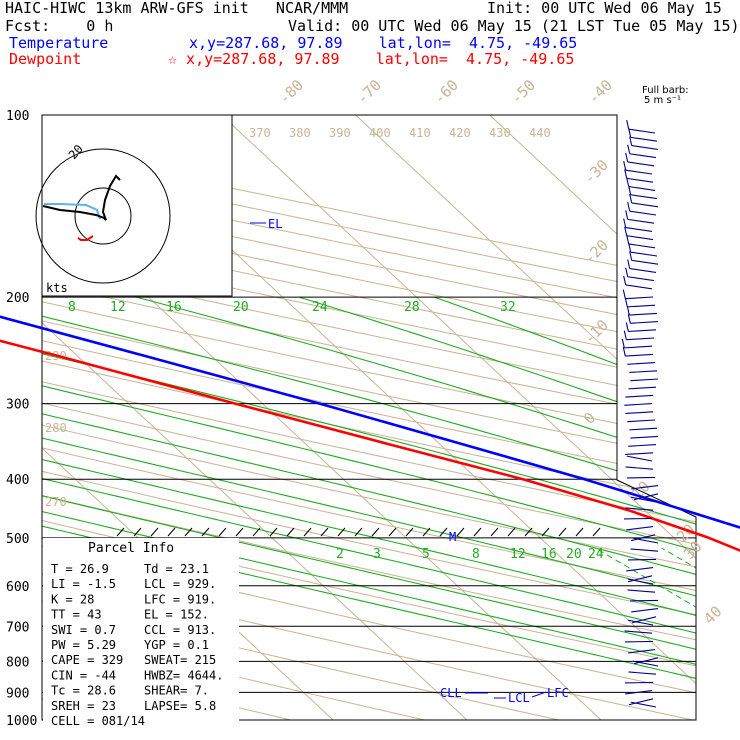  What do you see at coordinates (17, 587) in the screenshot?
I see `pressure-label: 600` at bounding box center [17, 587].